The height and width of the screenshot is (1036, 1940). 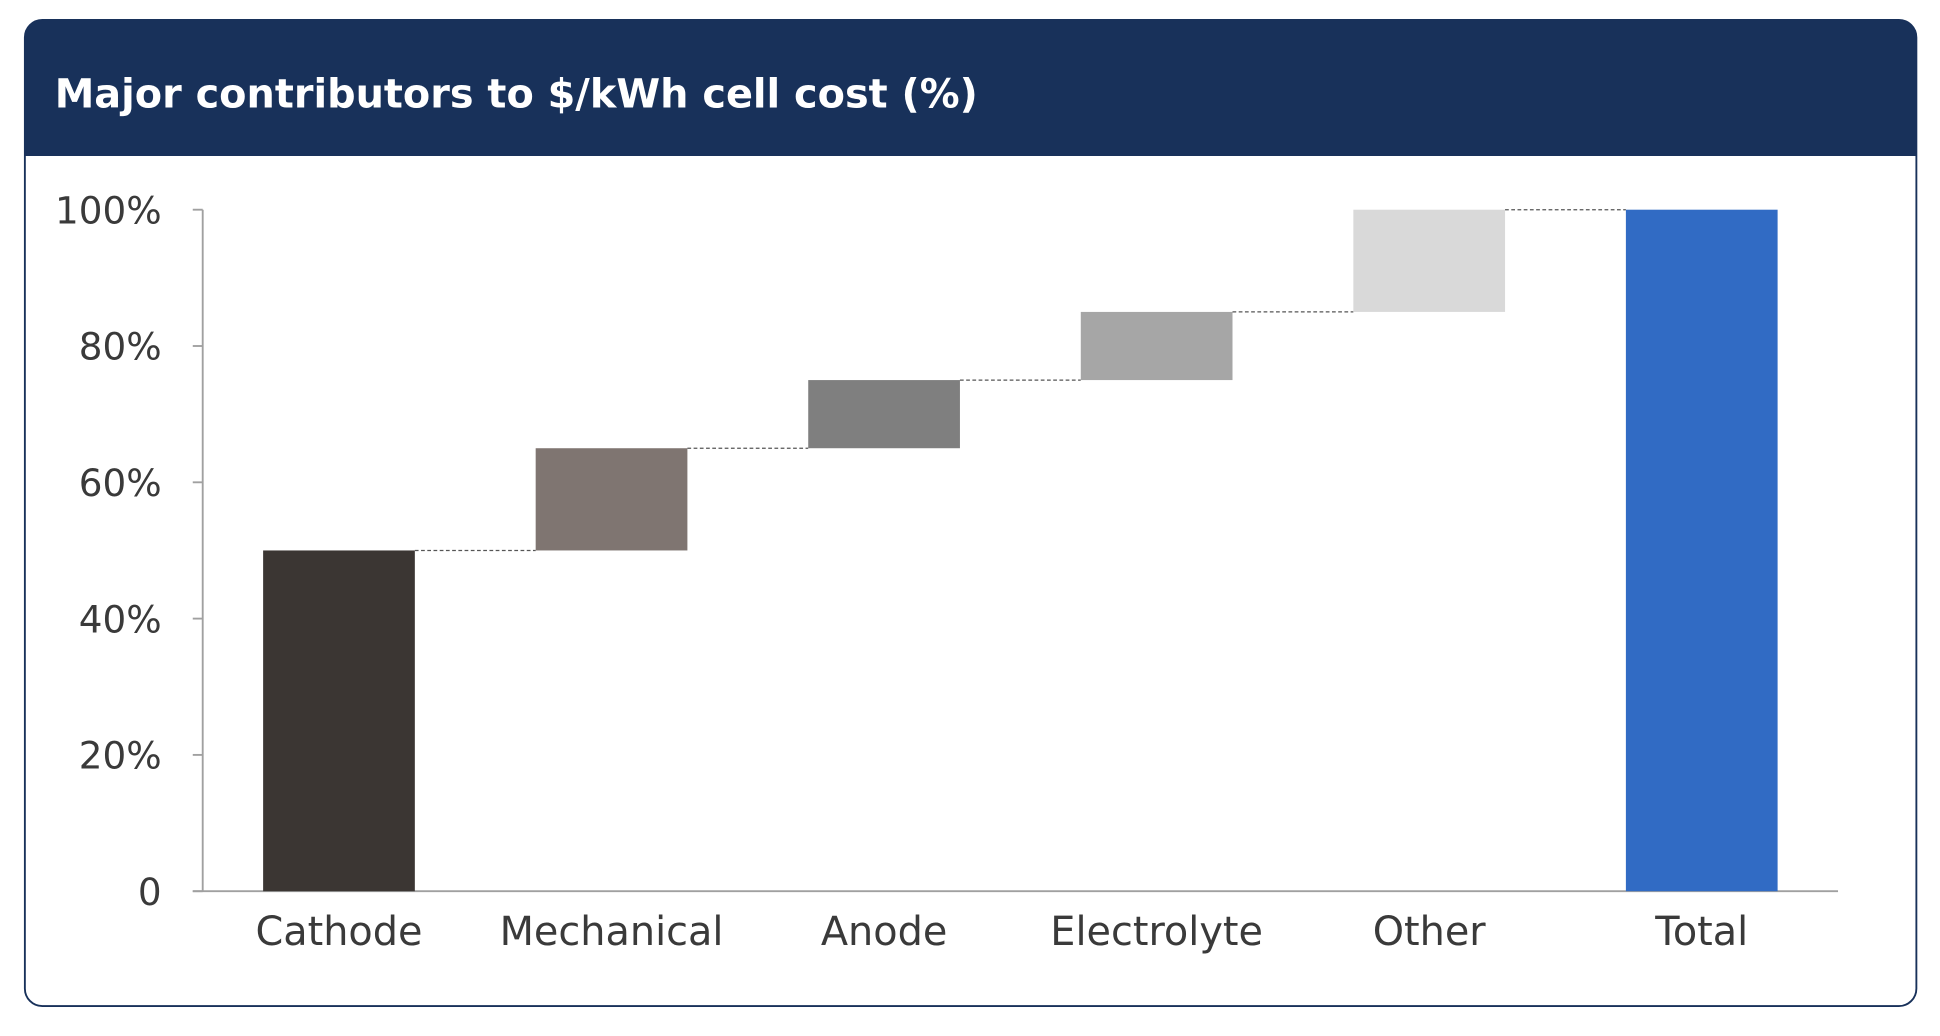 What do you see at coordinates (339, 721) in the screenshot?
I see `bar-cathode` at bounding box center [339, 721].